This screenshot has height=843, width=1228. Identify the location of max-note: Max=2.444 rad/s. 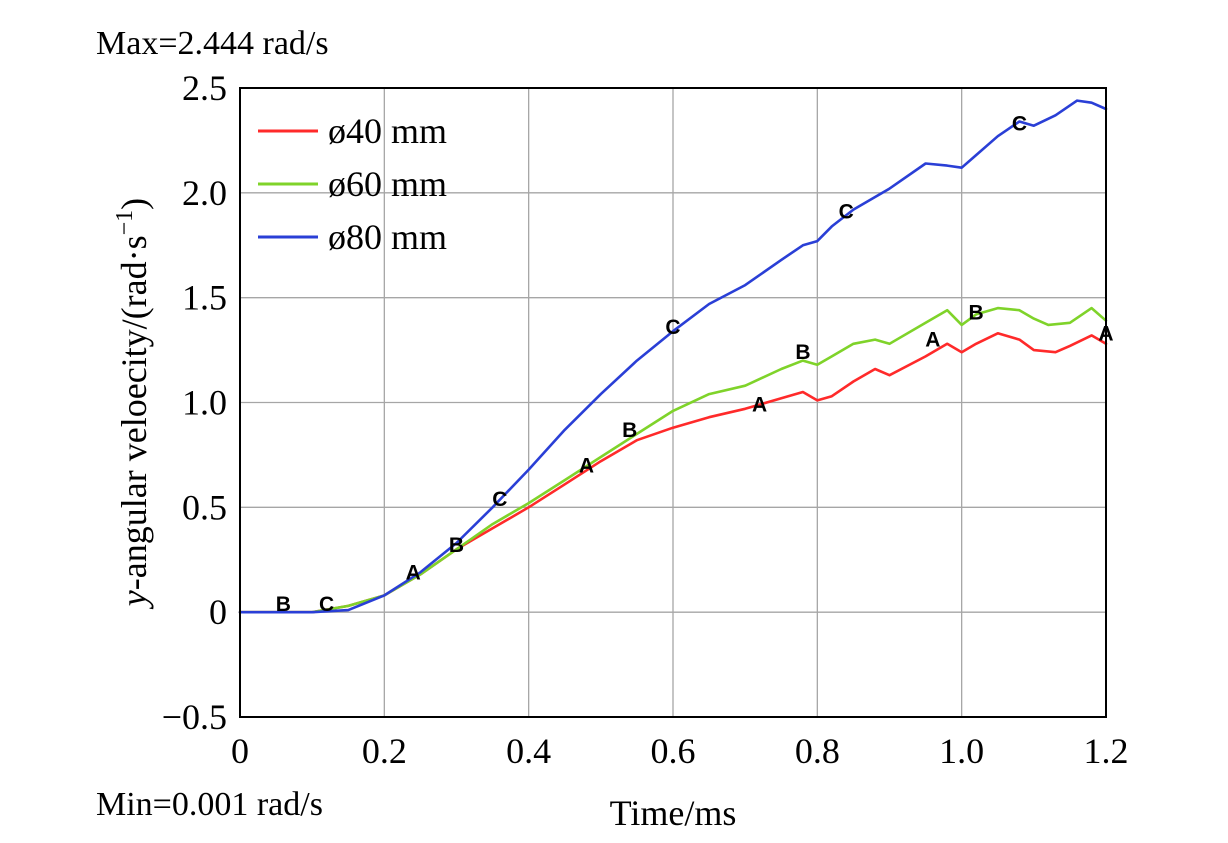
(212, 43).